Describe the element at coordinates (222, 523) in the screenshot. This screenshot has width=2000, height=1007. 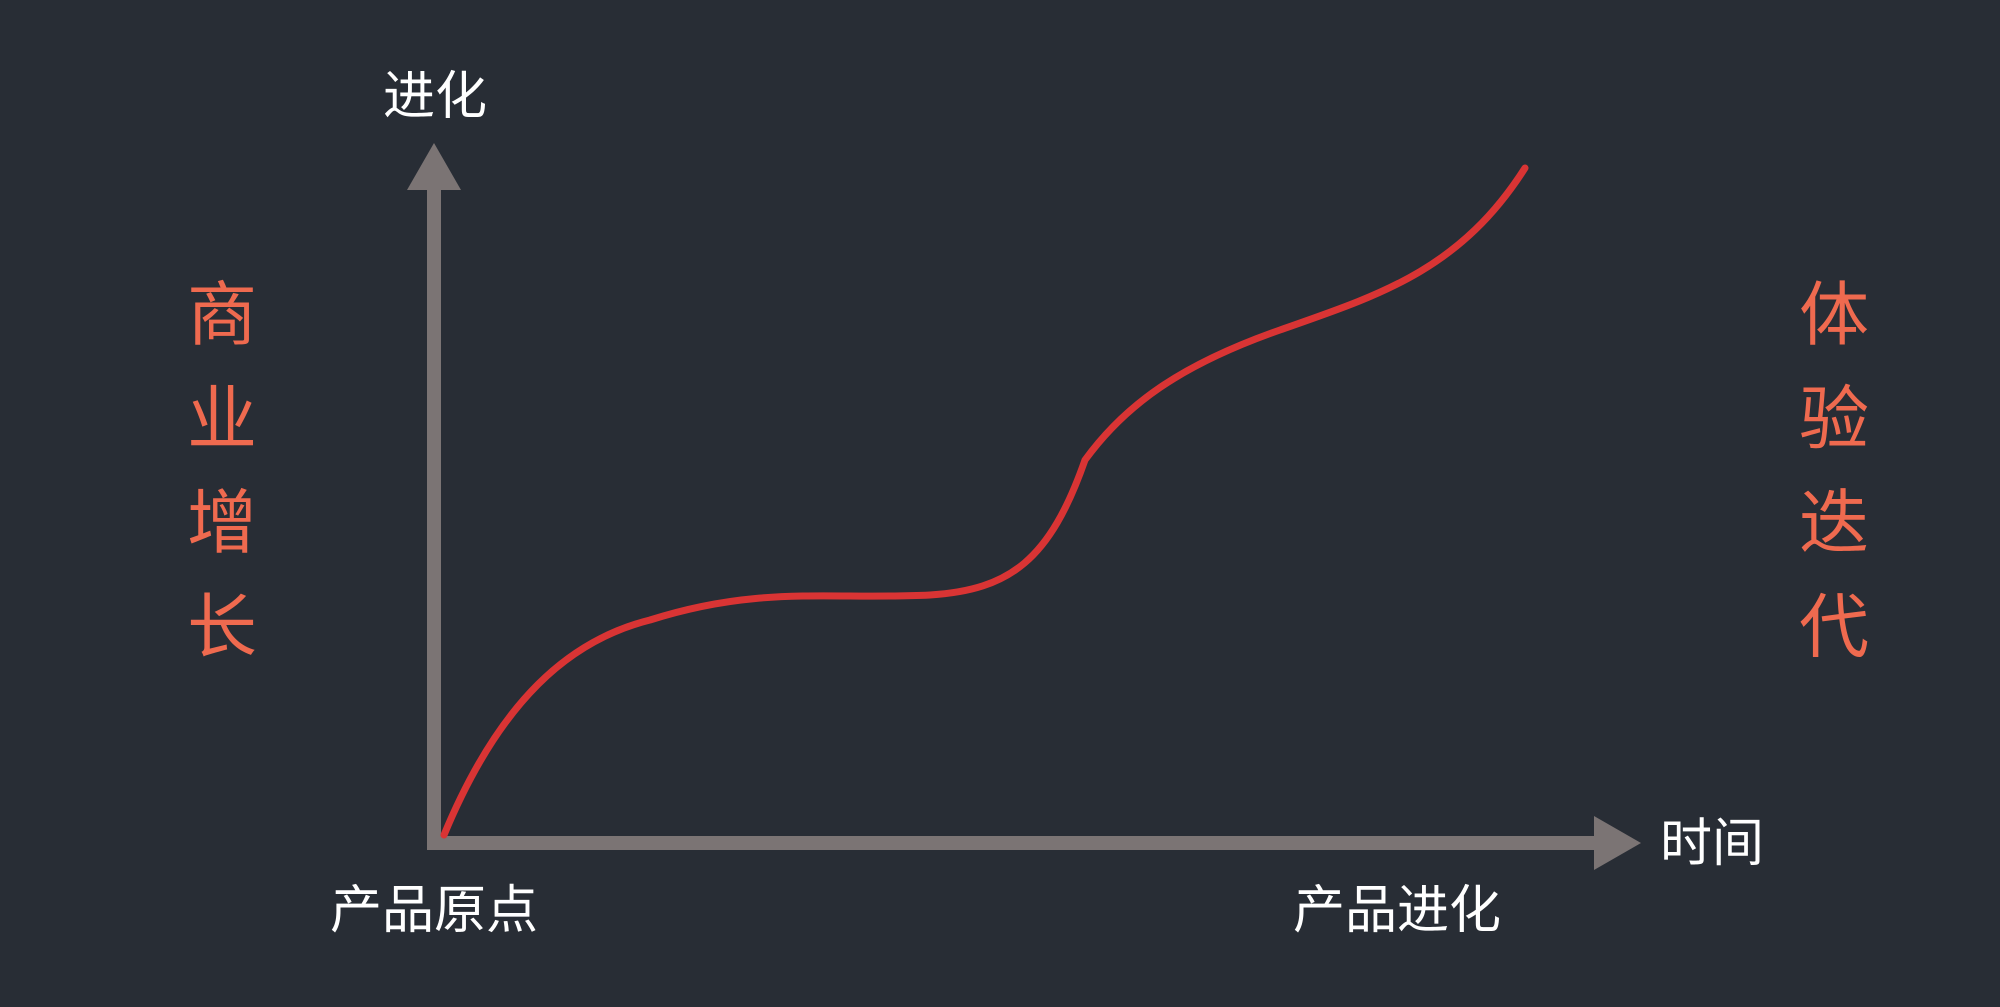
I see `left-text-char: 增` at that location.